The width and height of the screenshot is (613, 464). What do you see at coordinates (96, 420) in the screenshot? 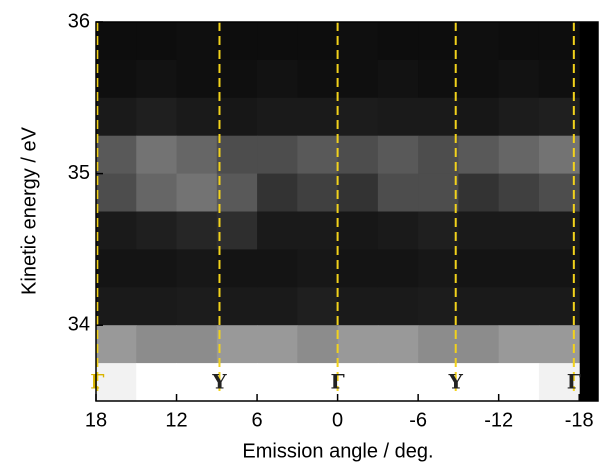
I see `x-tick-label: 18` at bounding box center [96, 420].